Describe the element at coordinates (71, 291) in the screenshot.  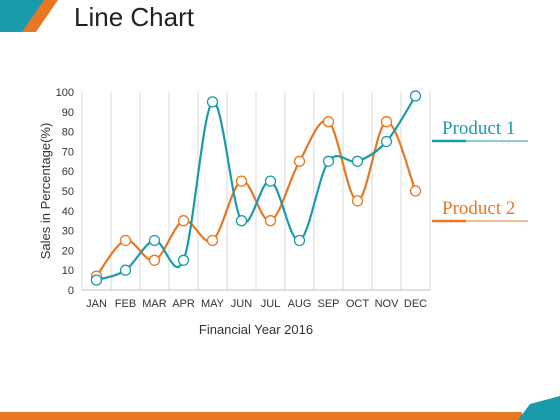
I see `y-tick-label: 0` at that location.